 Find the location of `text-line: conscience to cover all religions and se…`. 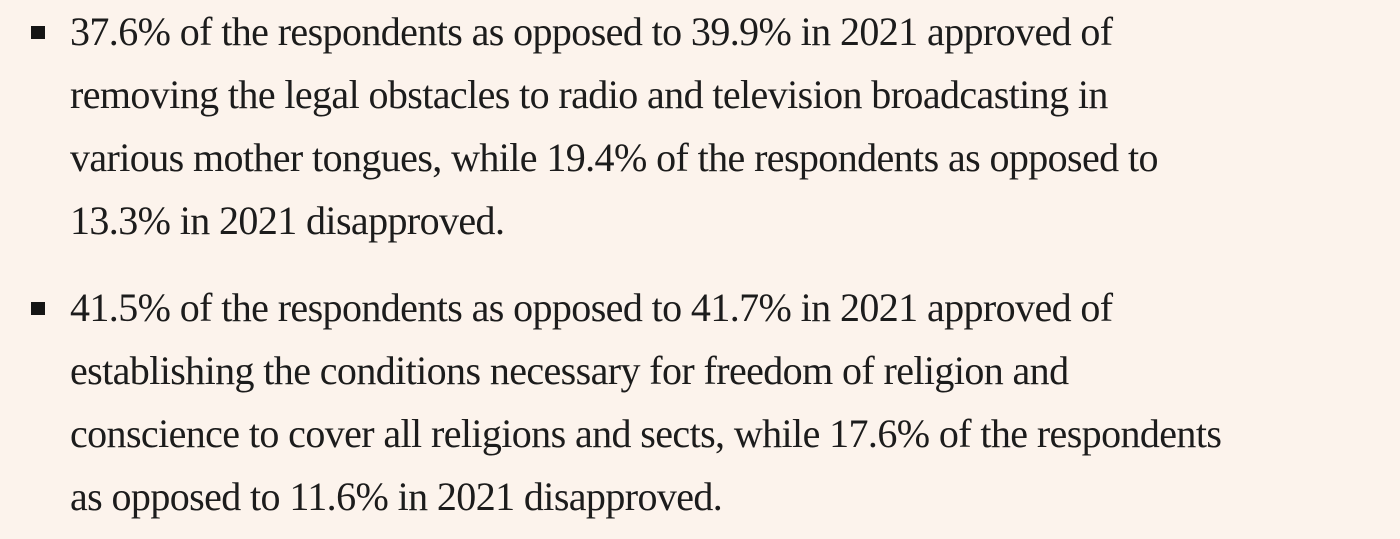

text-line: conscience to cover all religions and se… is located at coordinates (646, 433).